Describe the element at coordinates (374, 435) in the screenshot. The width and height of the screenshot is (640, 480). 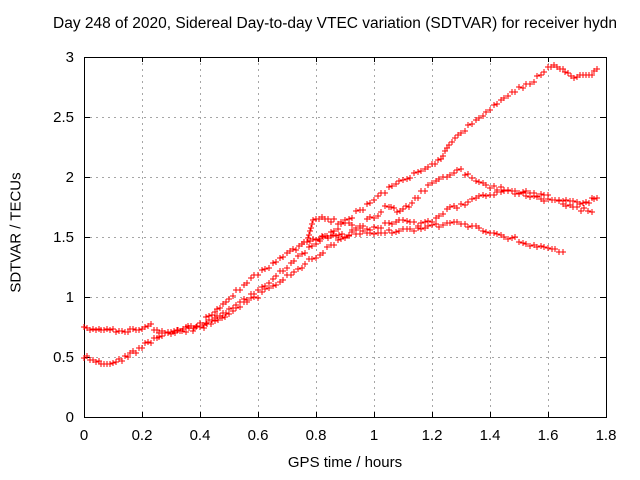
I see `x-tick-label: 1` at that location.